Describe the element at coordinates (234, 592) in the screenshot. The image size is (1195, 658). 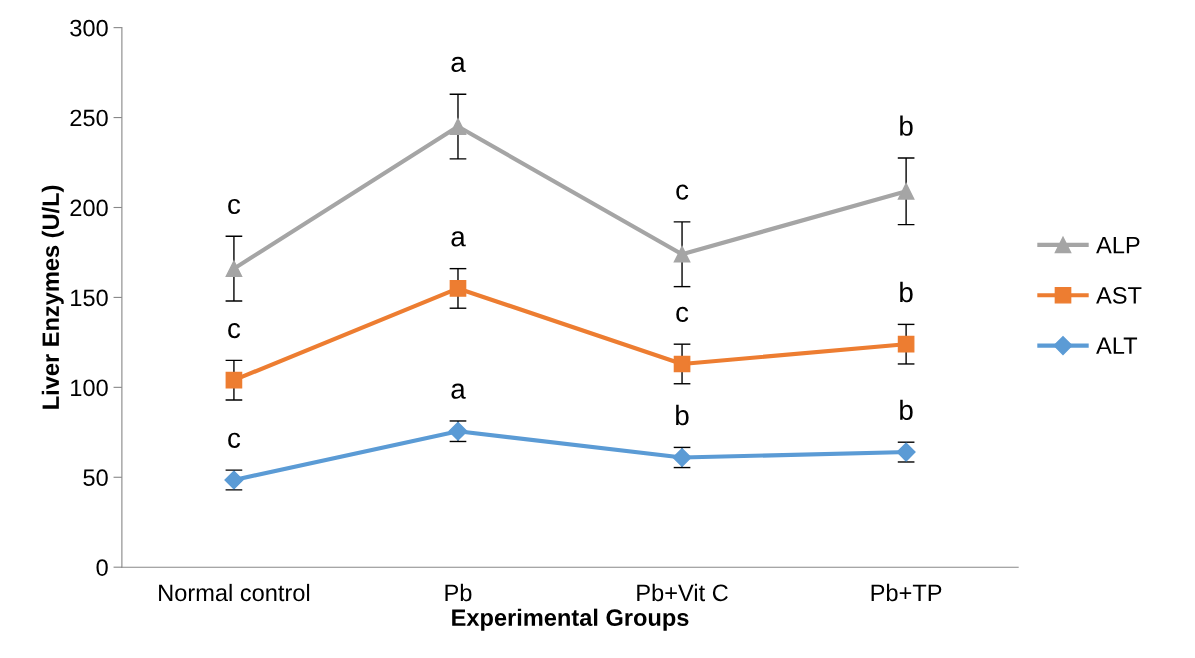
I see `x-tick-label: Normal control` at that location.